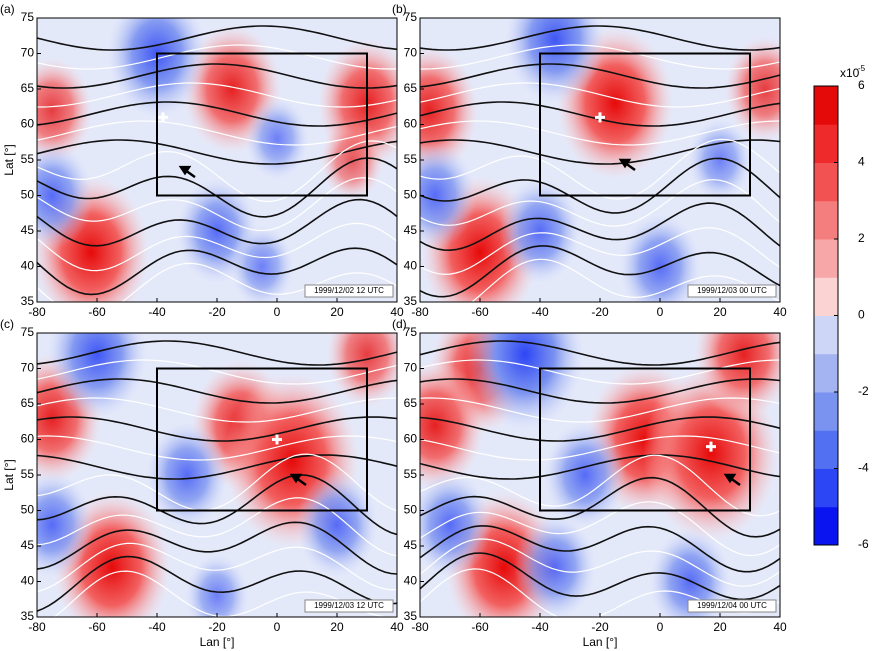 This screenshot has width=872, height=651. What do you see at coordinates (850, 73) in the screenshot?
I see `colorbar-multiplier: x10` at bounding box center [850, 73].